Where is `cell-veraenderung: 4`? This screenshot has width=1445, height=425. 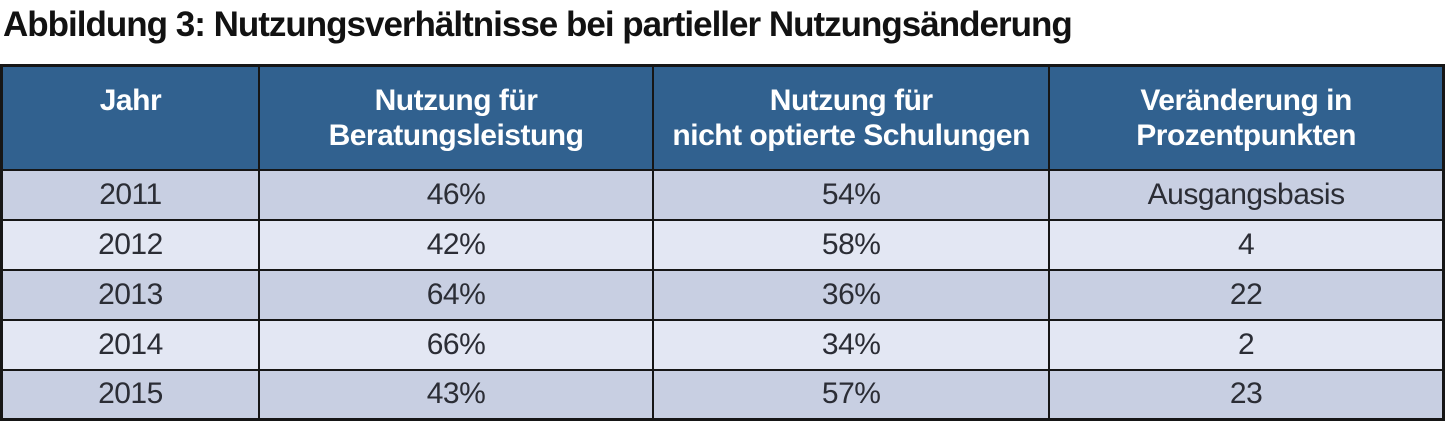 cell-veraenderung: 4 is located at coordinates (1246, 244).